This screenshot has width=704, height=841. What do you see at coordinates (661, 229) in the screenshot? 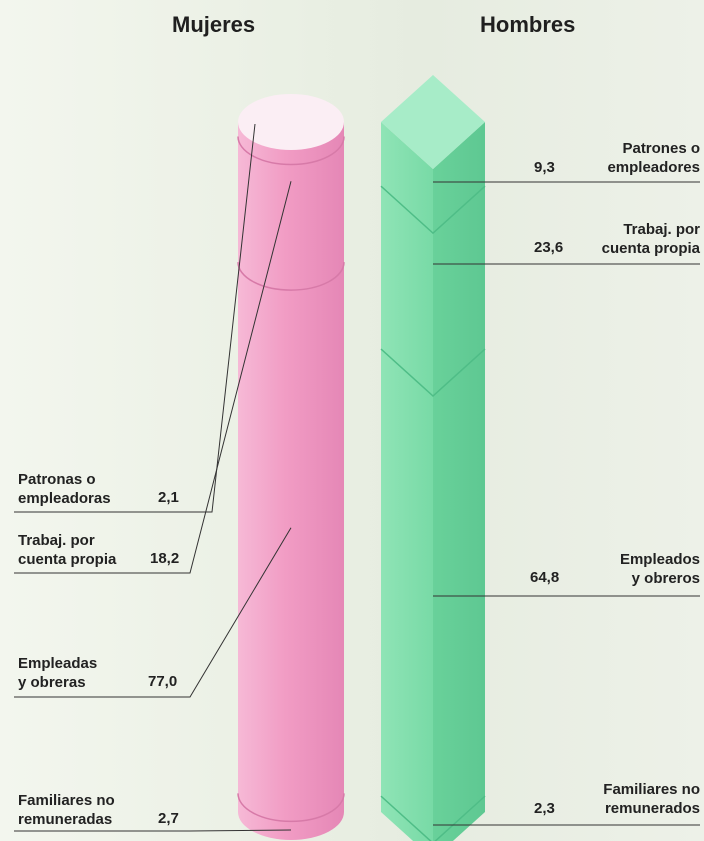
I see `h-seg2-label-line1: Trabaj. por` at bounding box center [661, 229].